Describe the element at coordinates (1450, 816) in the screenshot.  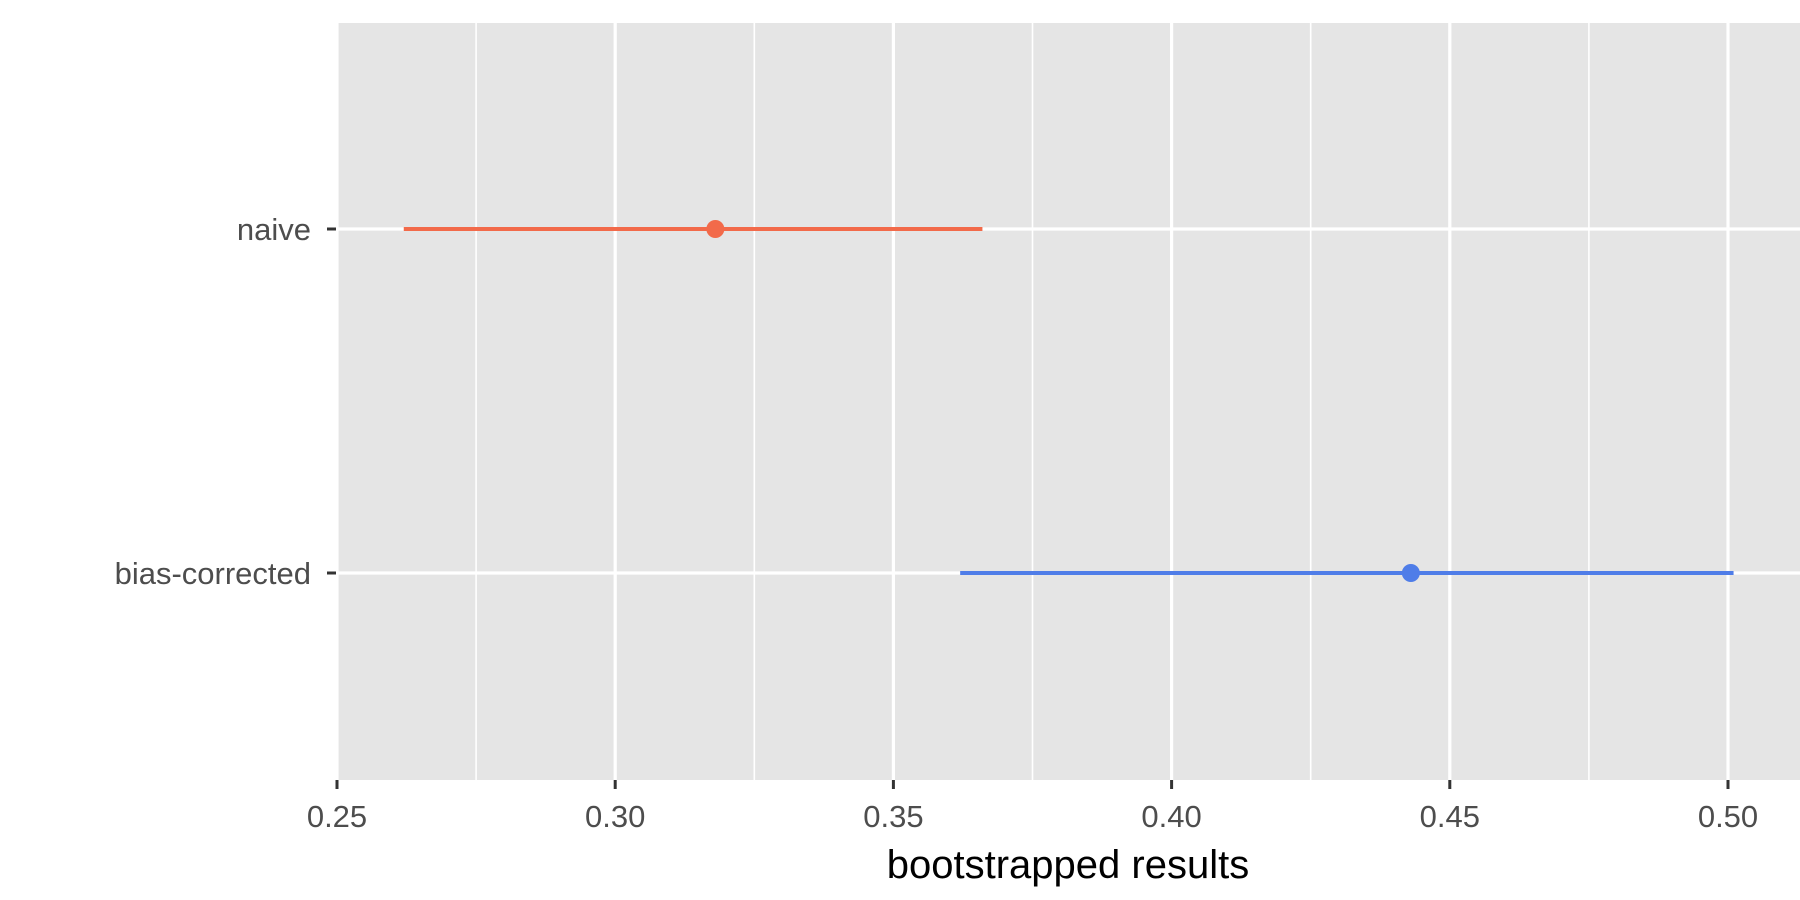
I see `x-tick-label: 0.45` at that location.